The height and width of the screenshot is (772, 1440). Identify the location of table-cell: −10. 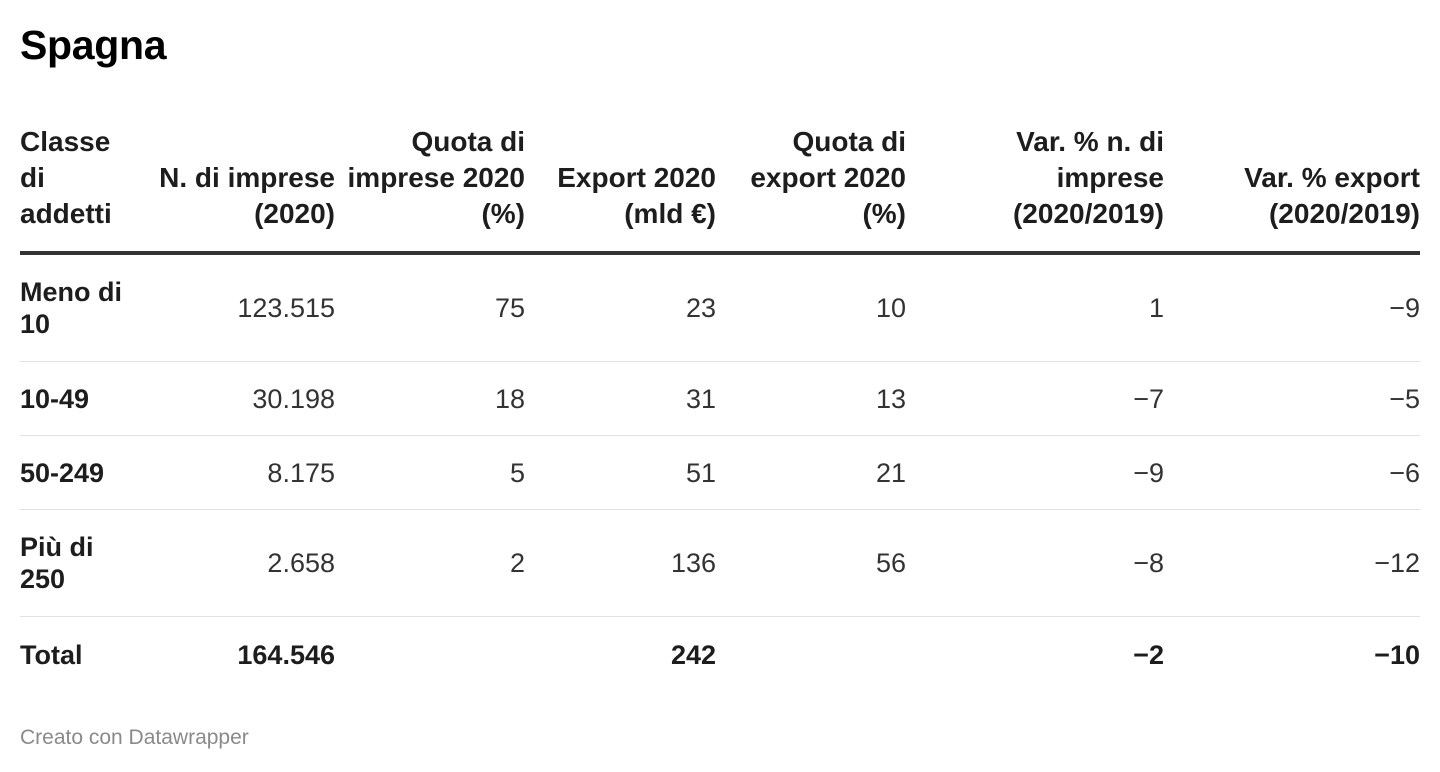
(1397, 655).